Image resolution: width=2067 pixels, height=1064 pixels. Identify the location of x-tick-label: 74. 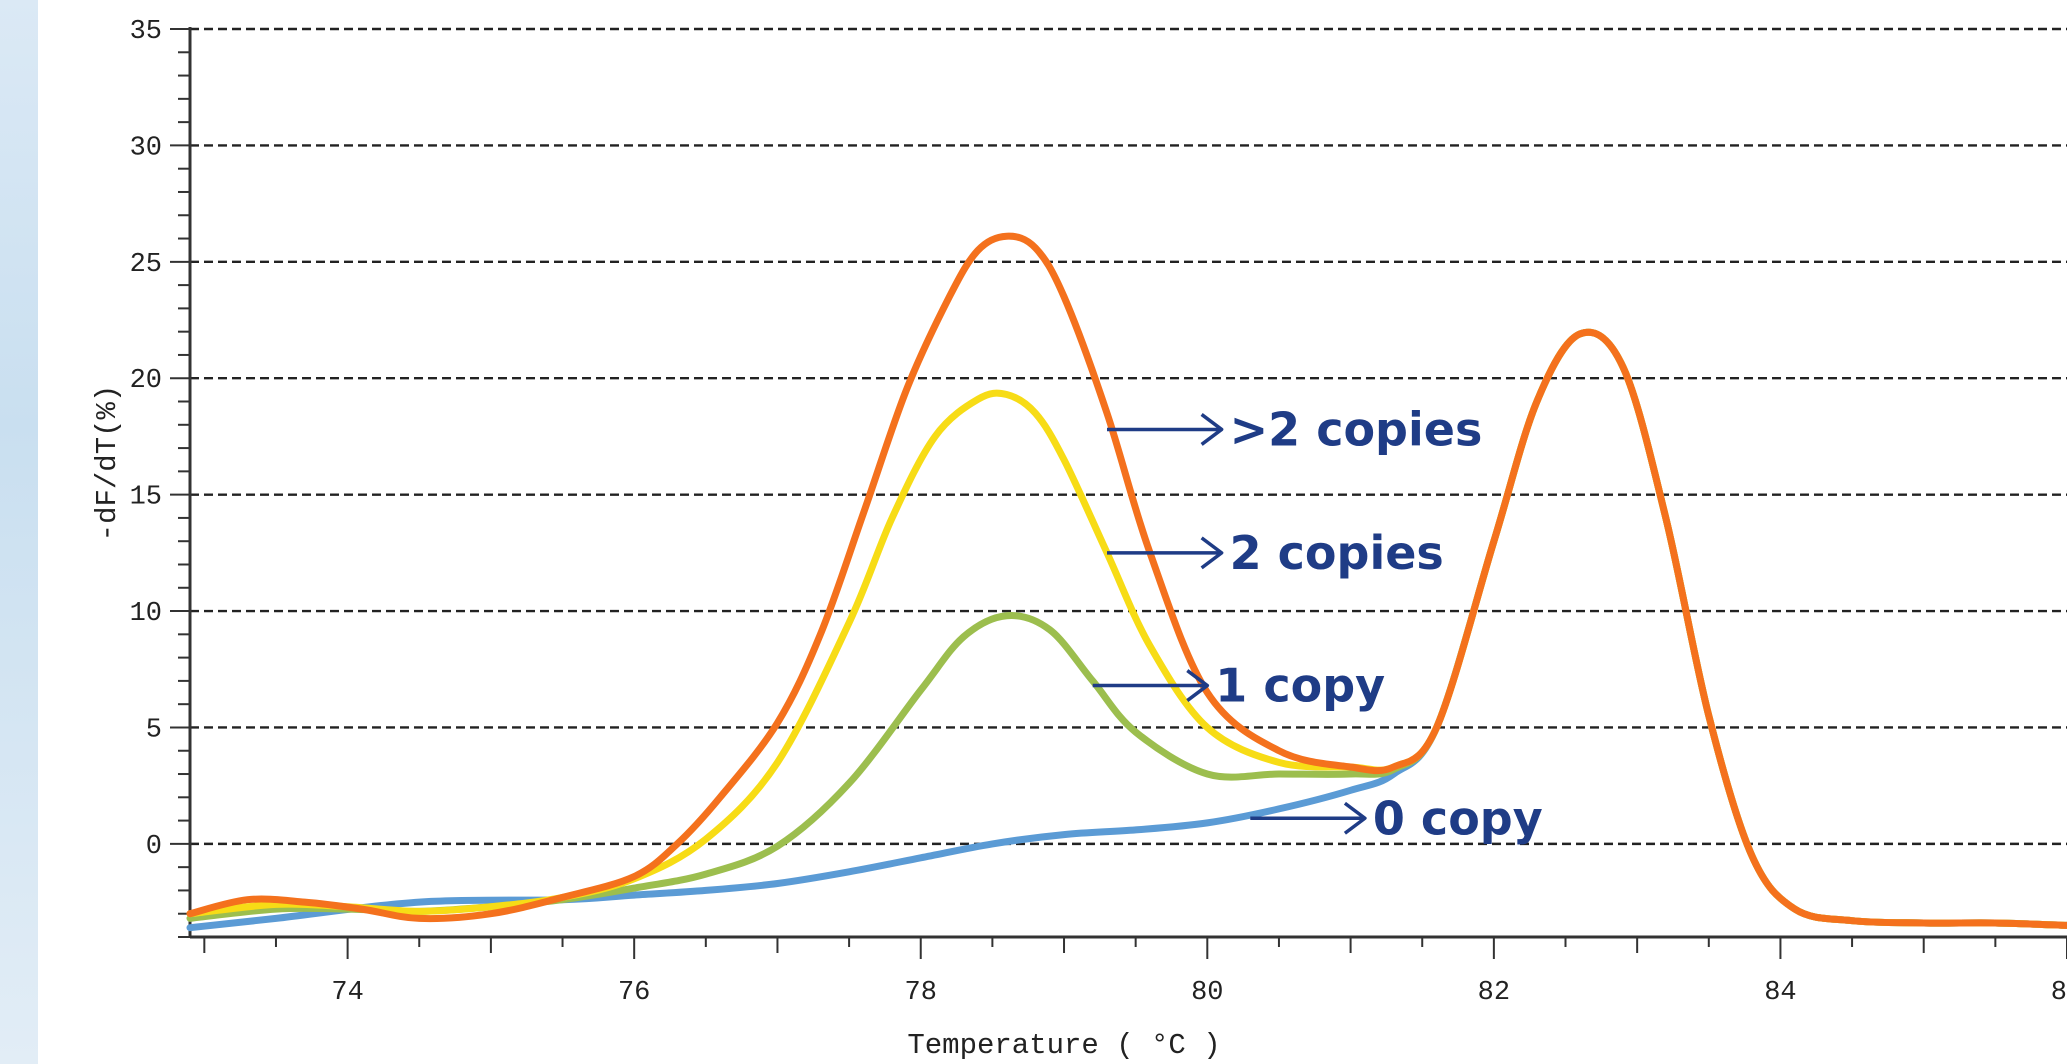
(347, 993).